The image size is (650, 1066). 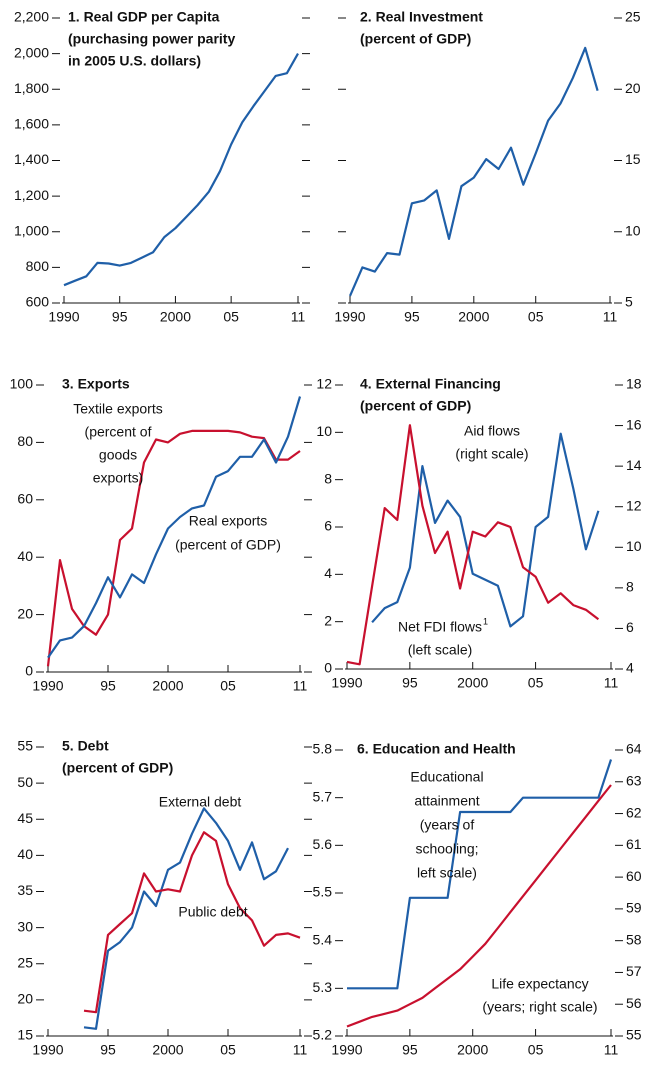 I want to click on y-tick-label: 5.8, so click(x=323, y=749).